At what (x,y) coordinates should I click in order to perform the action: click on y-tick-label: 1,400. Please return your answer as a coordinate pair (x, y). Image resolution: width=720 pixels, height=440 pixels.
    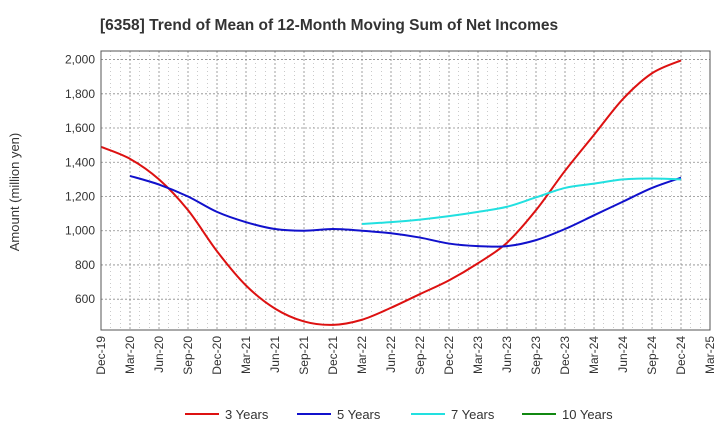
    Looking at the image, I should click on (80, 162).